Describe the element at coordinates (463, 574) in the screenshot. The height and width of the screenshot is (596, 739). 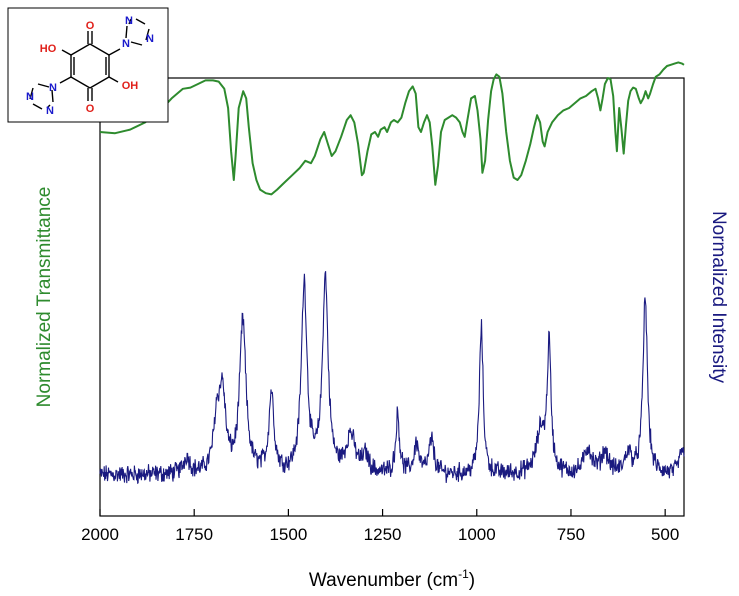
I see `x-axis-label-superscript: -1` at that location.